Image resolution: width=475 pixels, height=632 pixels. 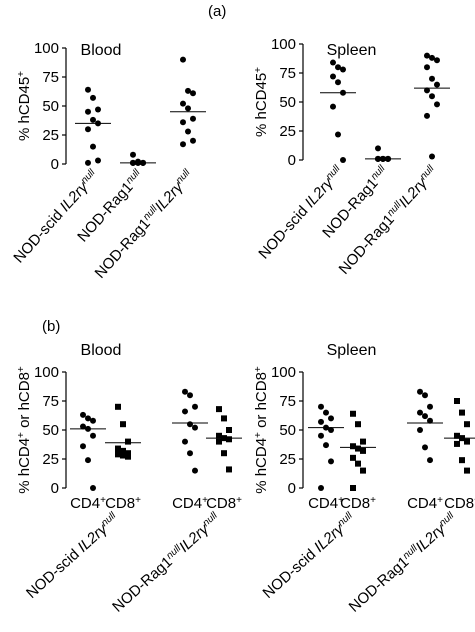 I want to click on panel-label-a: (a), so click(x=217, y=11).